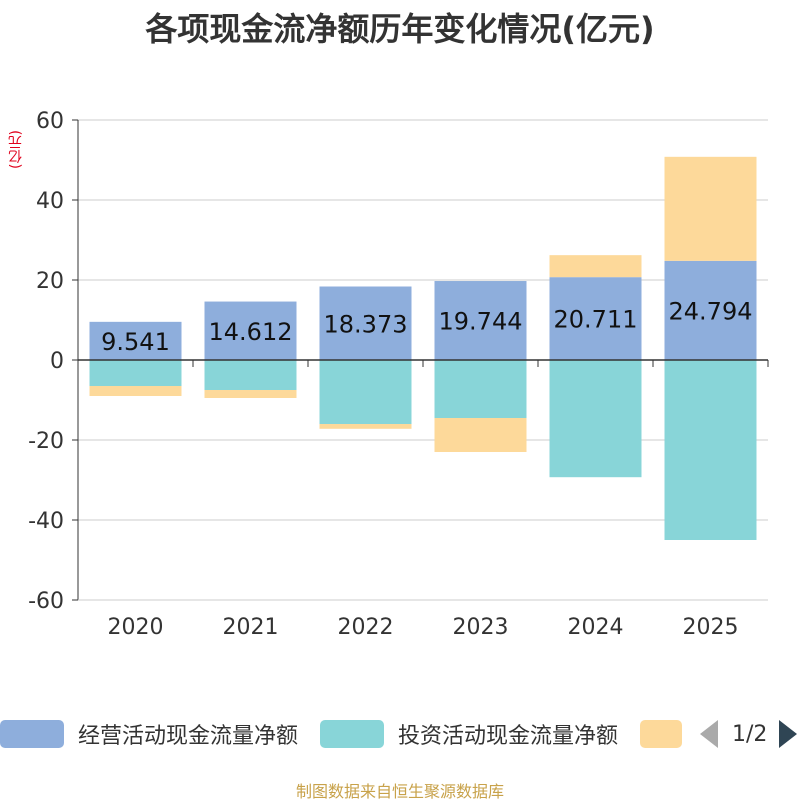 Image resolution: width=800 pixels, height=802 pixels. I want to click on bar-series2-2025, so click(710, 208).